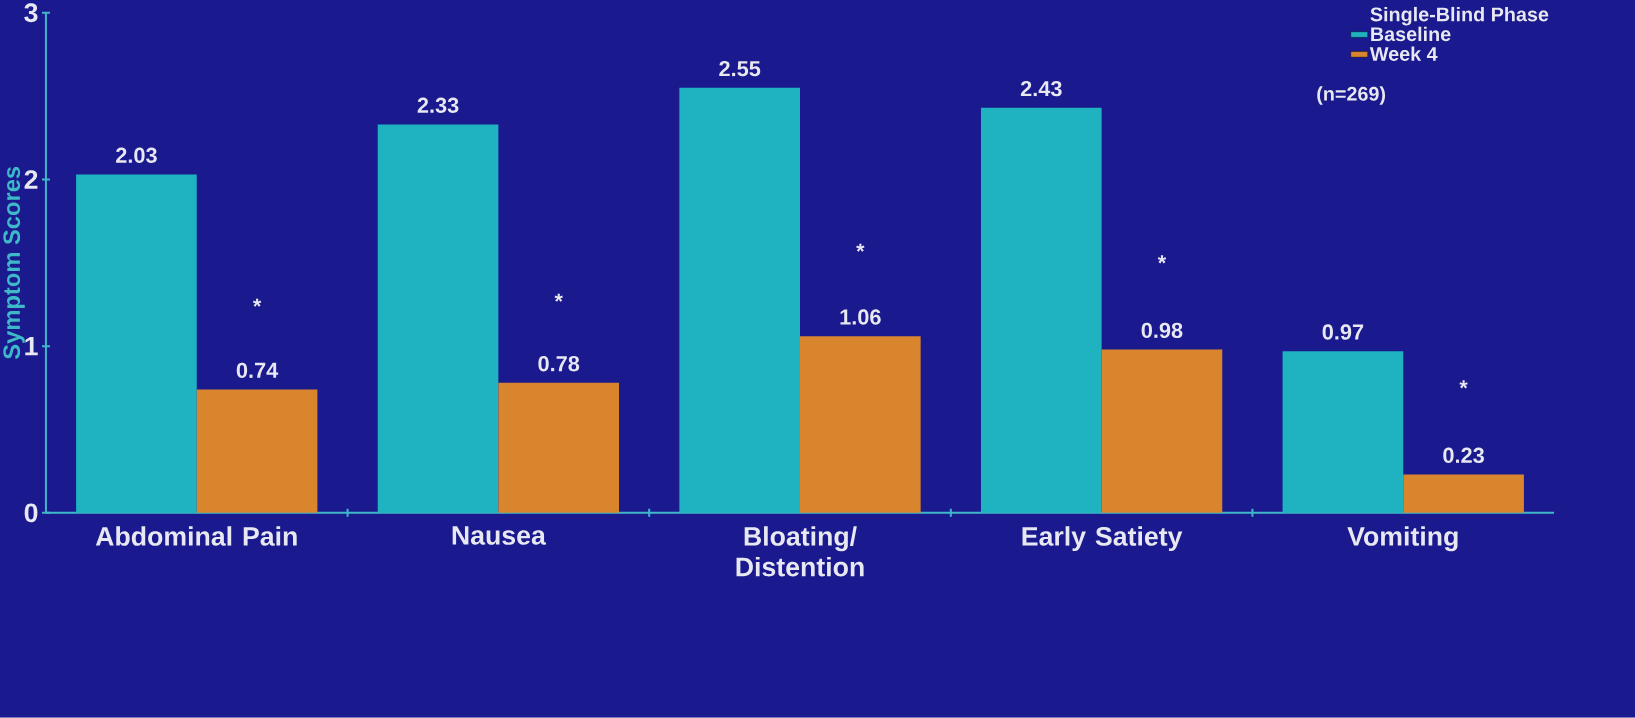 The image size is (1635, 718). What do you see at coordinates (740, 68) in the screenshot?
I see `data-label: 2.55` at bounding box center [740, 68].